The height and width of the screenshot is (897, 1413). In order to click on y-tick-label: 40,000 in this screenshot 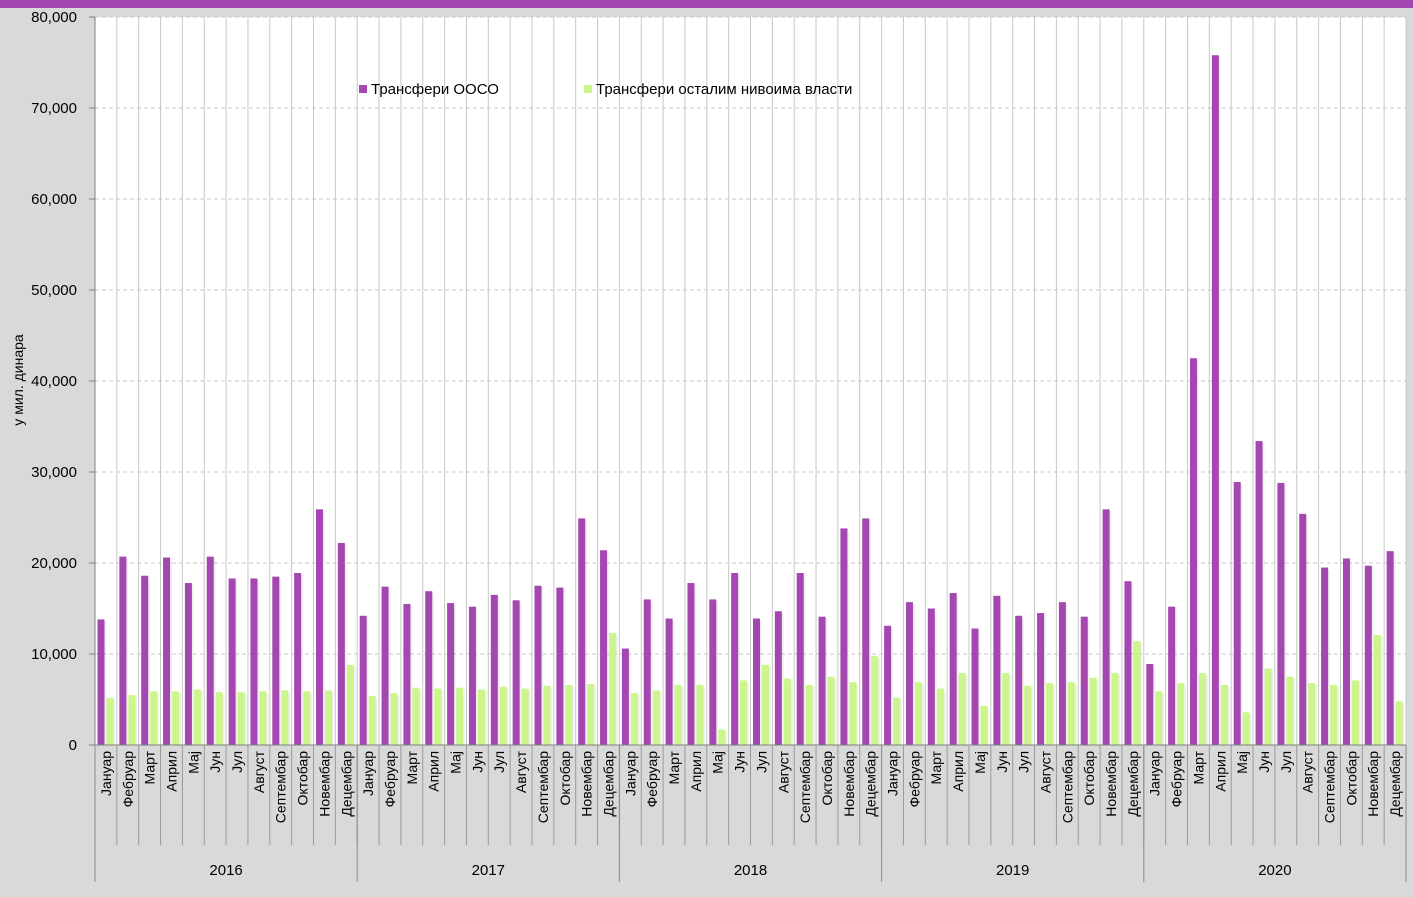, I will do `click(54, 381)`.